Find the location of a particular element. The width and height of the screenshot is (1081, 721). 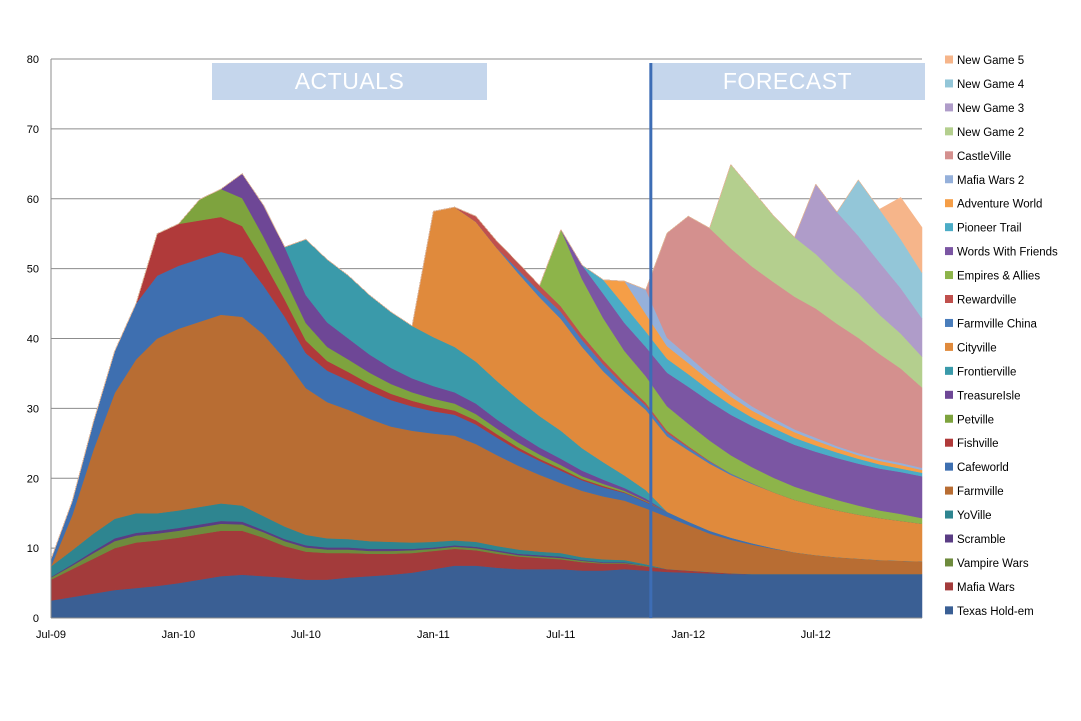

legend-label: TreasureIsle is located at coordinates (989, 396).